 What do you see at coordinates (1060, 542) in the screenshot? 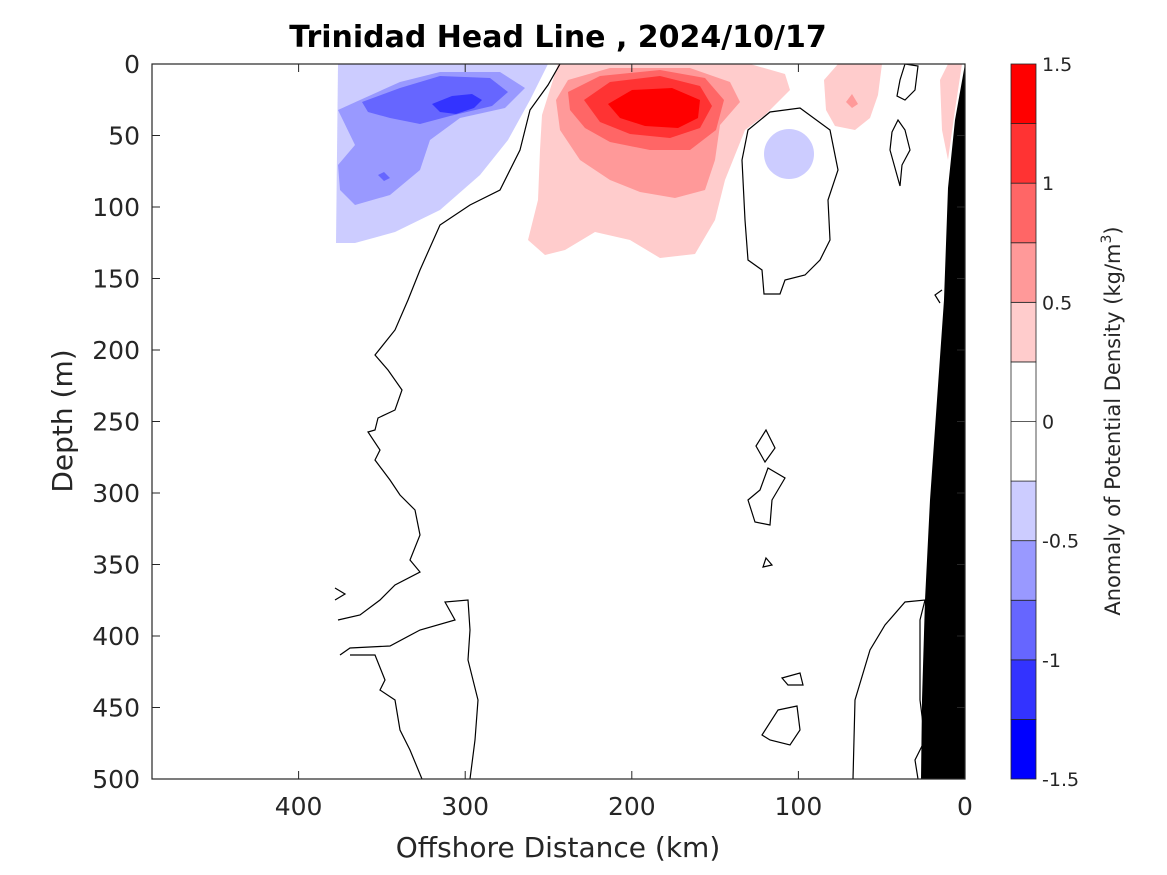
I see `colorbar-tick-label: -0.5` at bounding box center [1060, 542].